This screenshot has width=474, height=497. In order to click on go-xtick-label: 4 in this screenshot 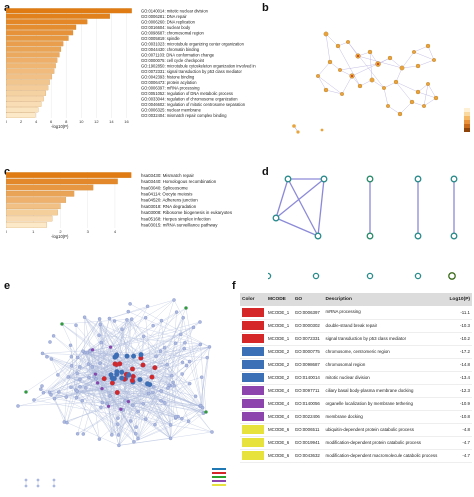, I will do `click(36, 121)`.